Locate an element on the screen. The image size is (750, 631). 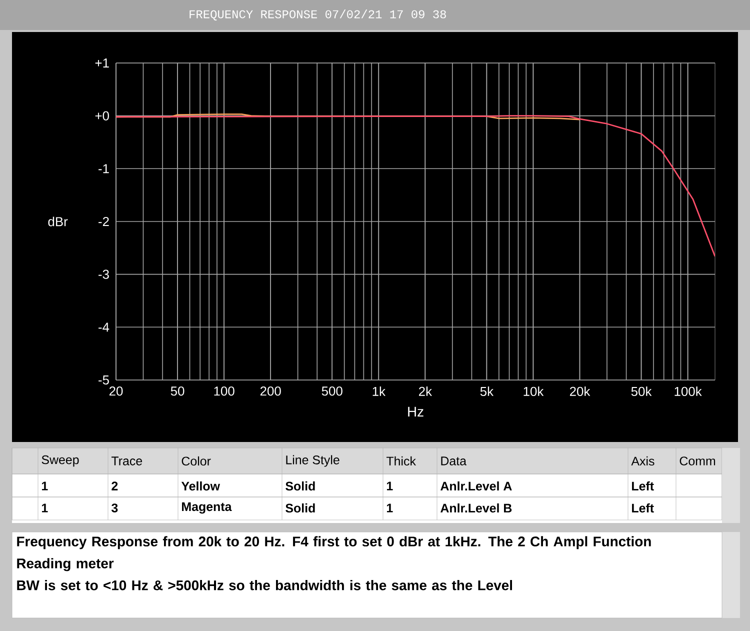
x-tick-label: 50 is located at coordinates (177, 391).